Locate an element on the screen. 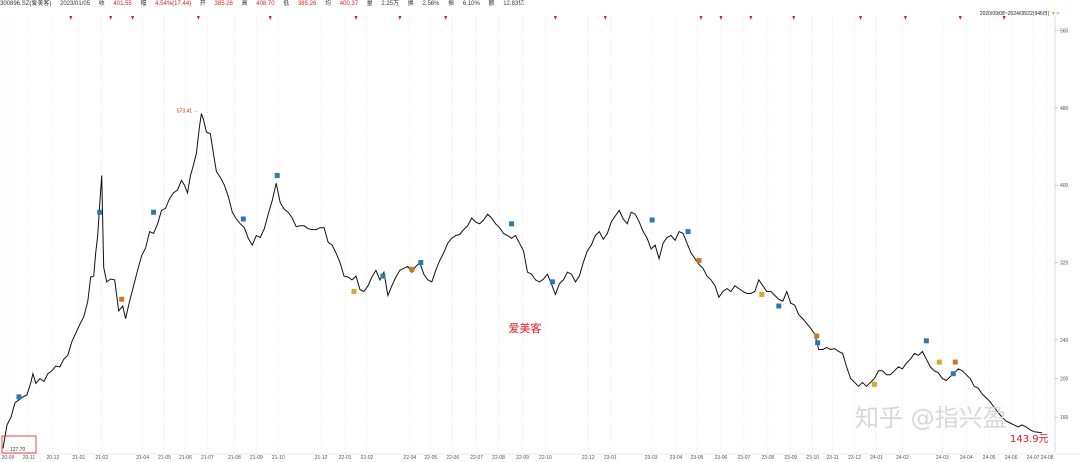 The height and width of the screenshot is (462, 1080). watermark-text: 知乎 @指兴盈 is located at coordinates (931, 418).